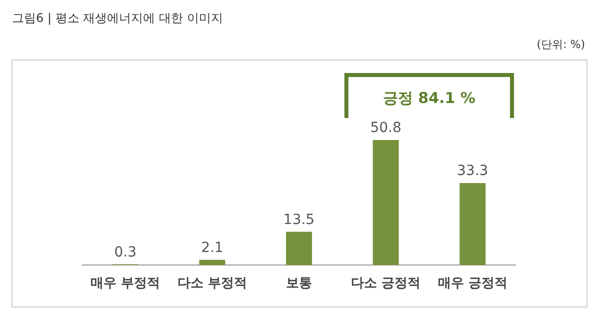 Image resolution: width=600 pixels, height=319 pixels. Describe the element at coordinates (125, 252) in the screenshot. I see `data-label: 0.3` at that location.